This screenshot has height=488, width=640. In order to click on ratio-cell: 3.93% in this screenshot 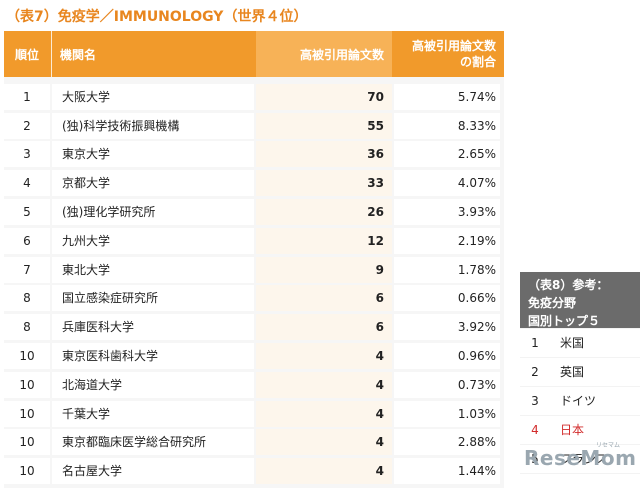, I will do `click(447, 211)`.